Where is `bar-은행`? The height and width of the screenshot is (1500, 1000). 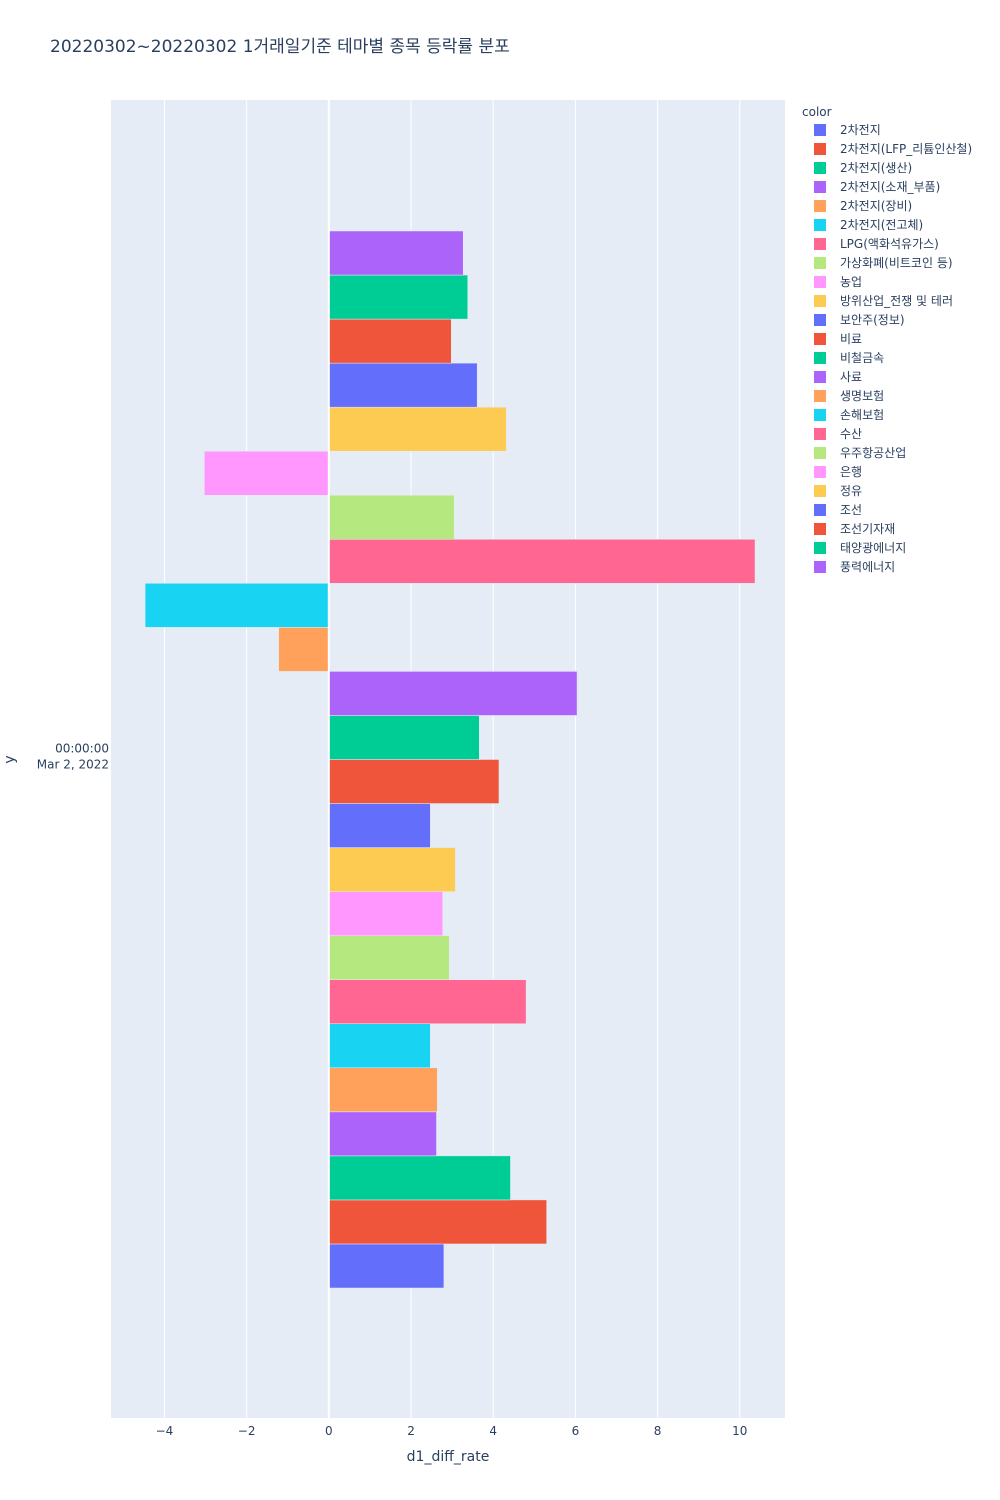 bar-은행 is located at coordinates (267, 473).